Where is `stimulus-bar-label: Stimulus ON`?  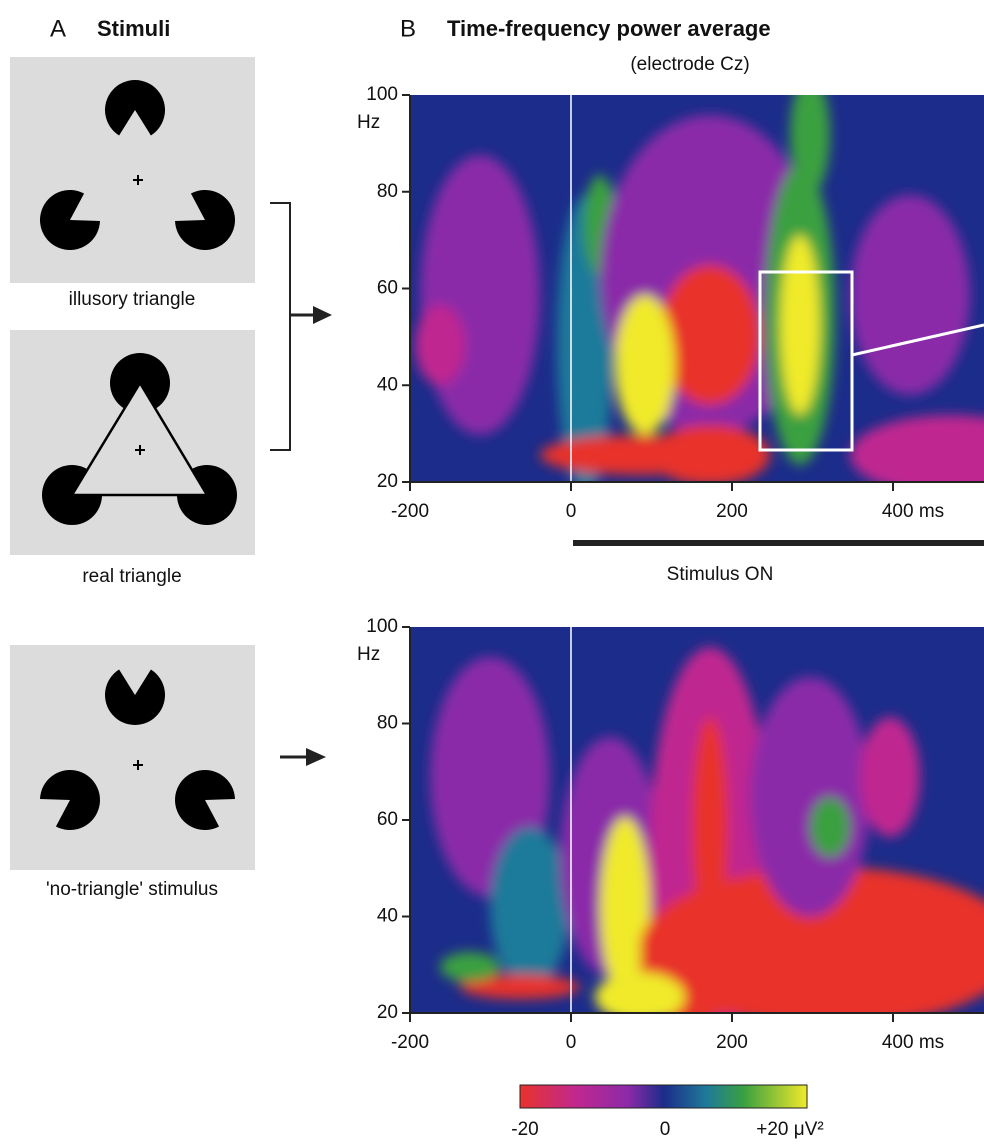
stimulus-bar-label: Stimulus ON is located at coordinates (720, 574).